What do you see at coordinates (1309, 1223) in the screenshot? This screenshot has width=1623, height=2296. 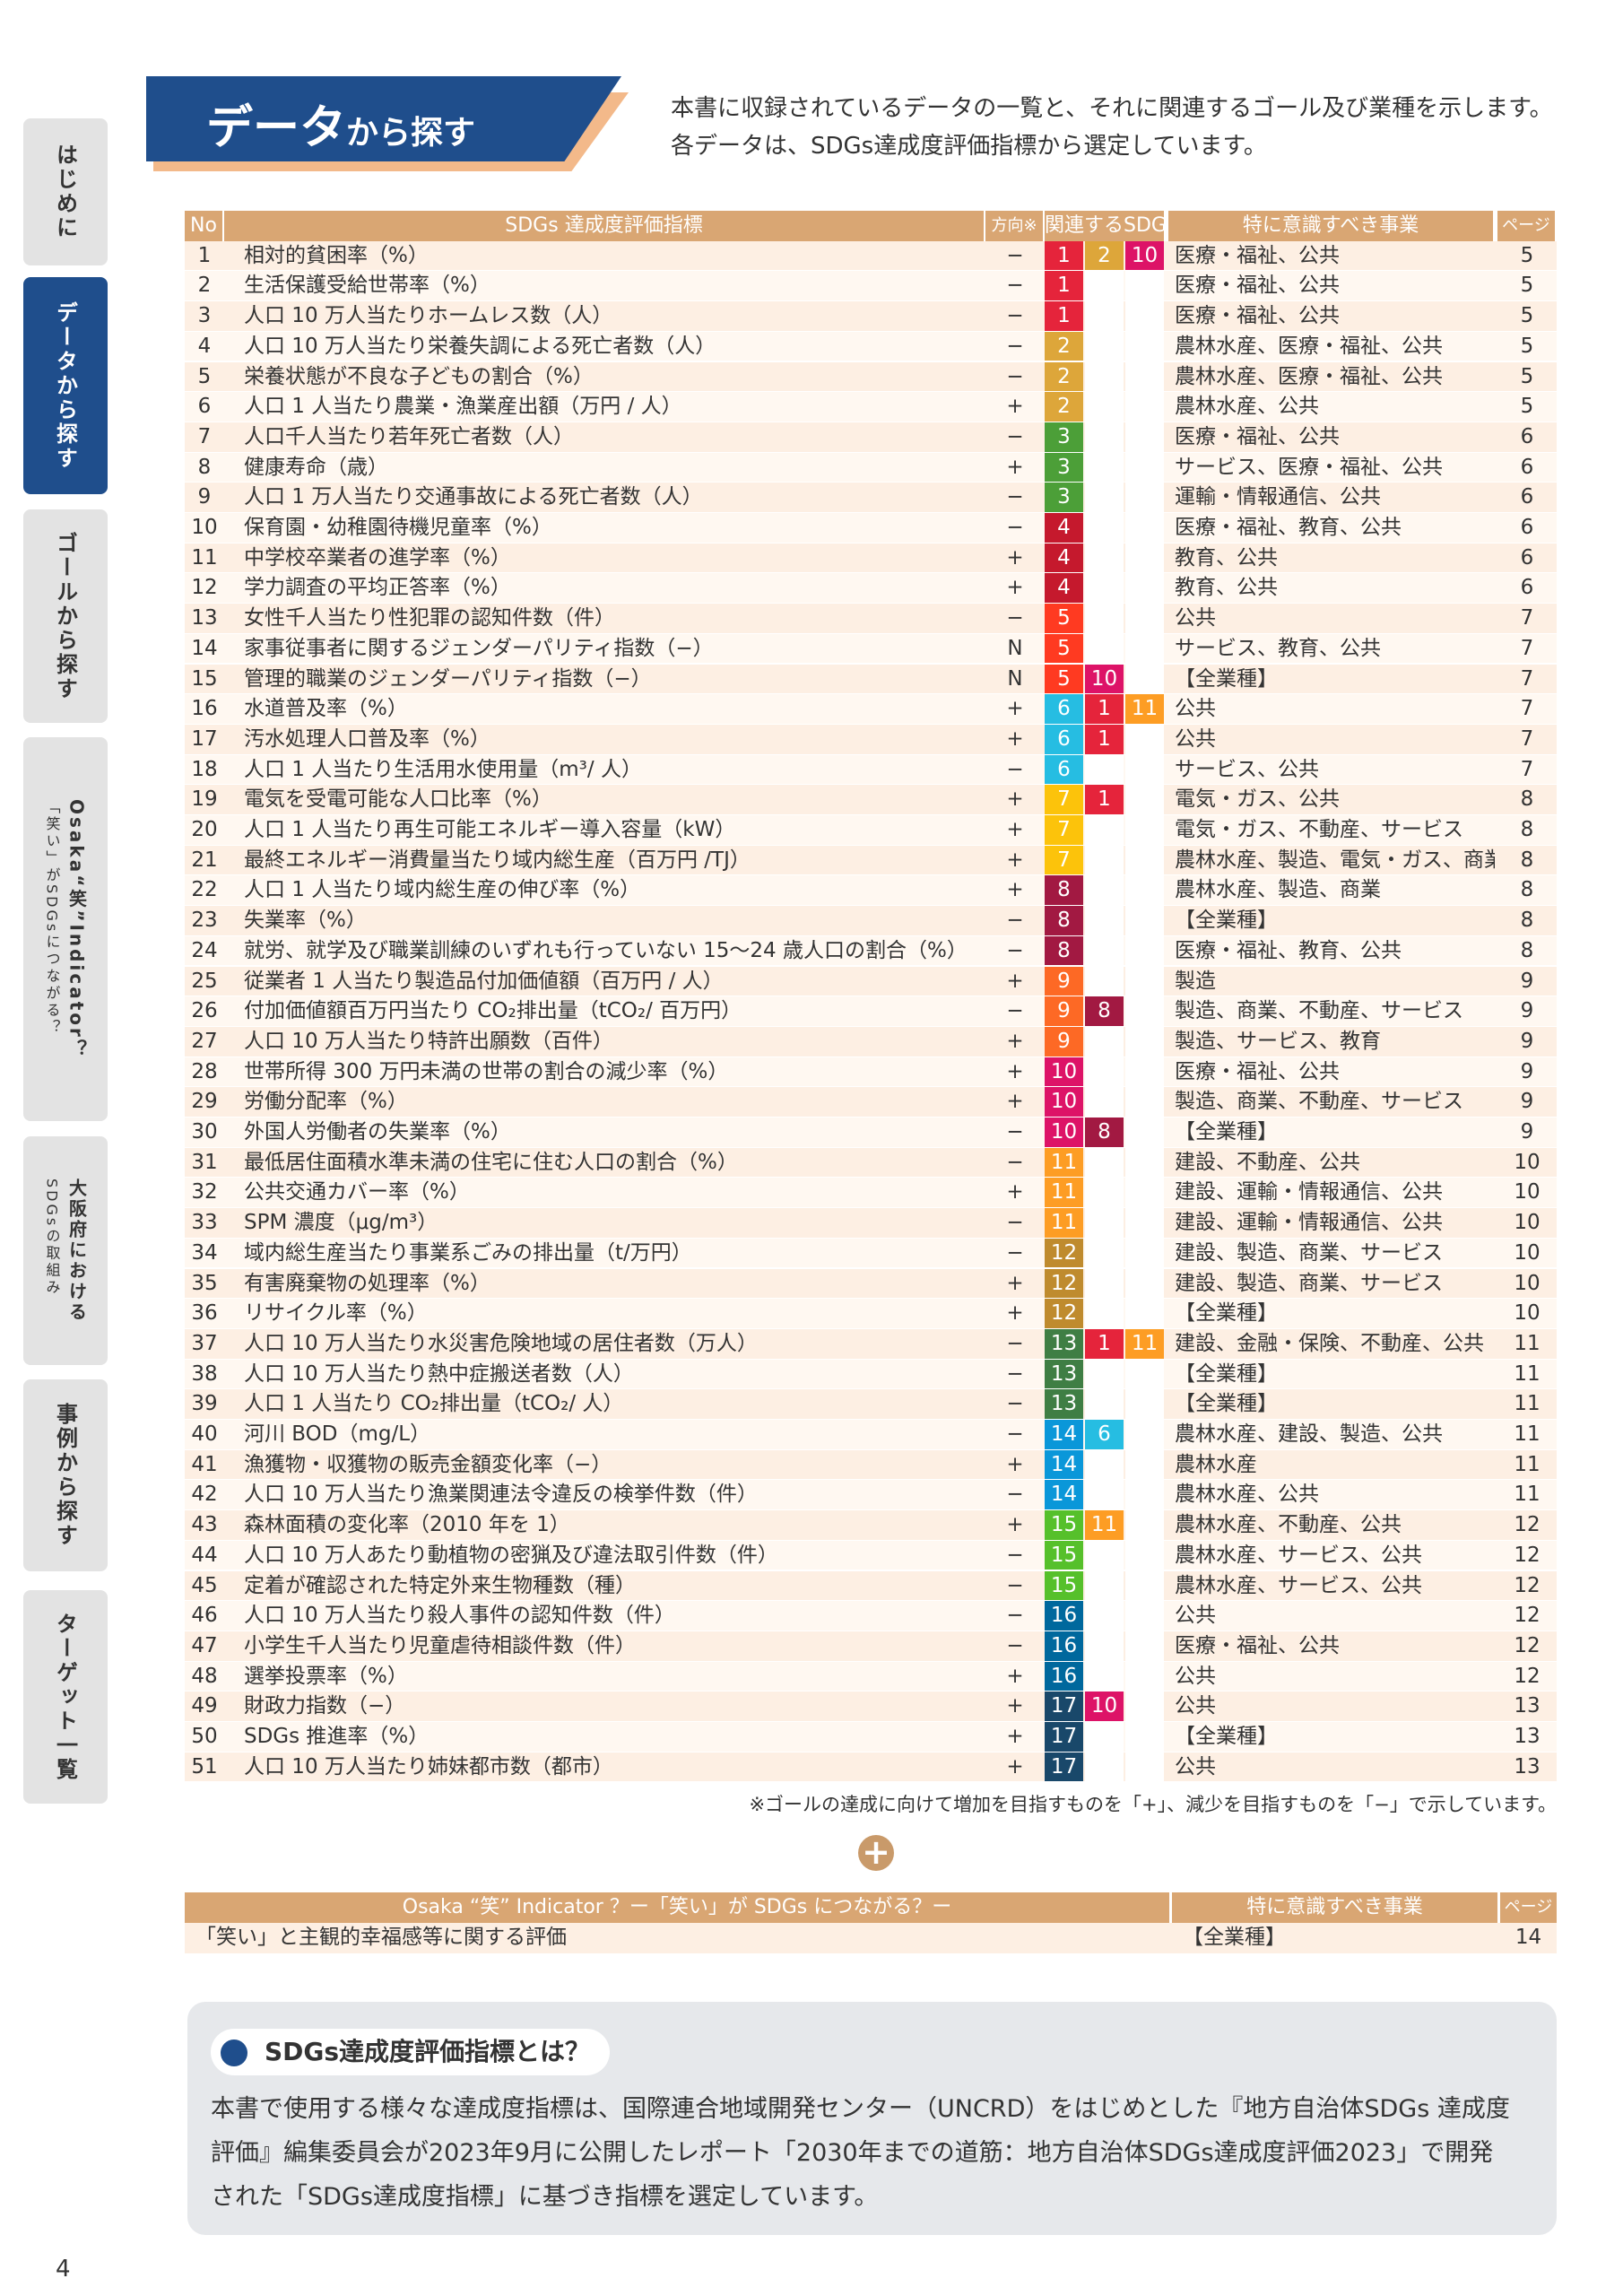 I see `business: 建設、運輸・情報通信、公共` at bounding box center [1309, 1223].